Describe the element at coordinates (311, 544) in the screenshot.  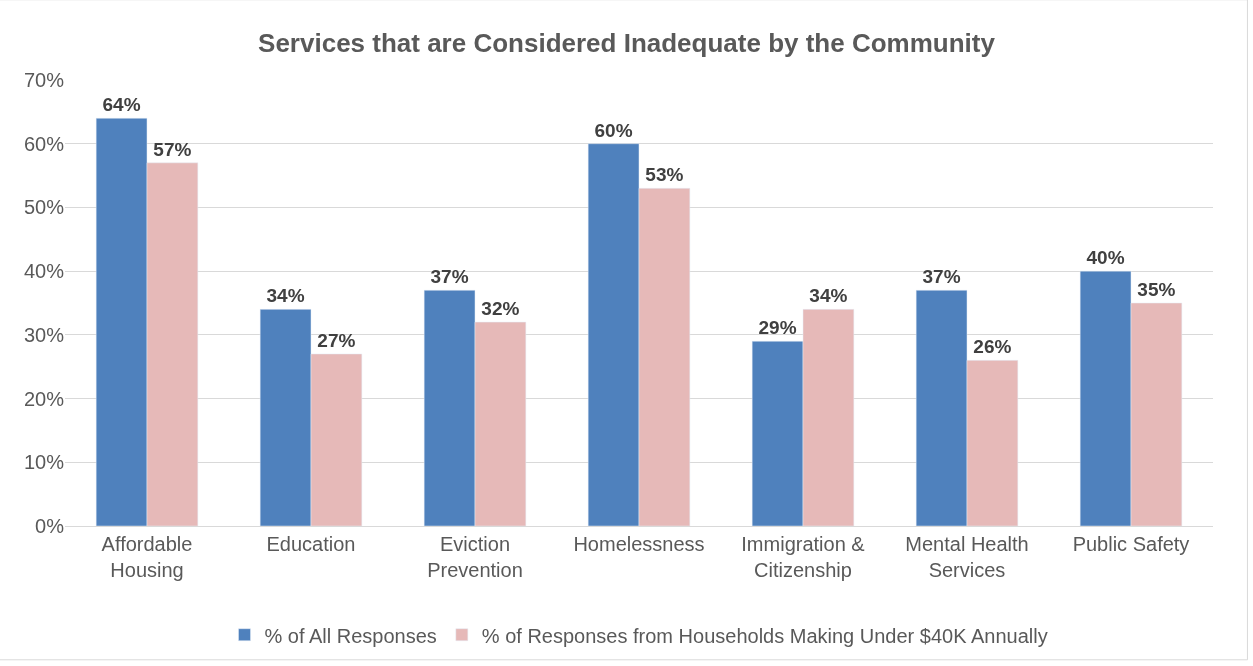
I see `x-tick-label: Education` at that location.